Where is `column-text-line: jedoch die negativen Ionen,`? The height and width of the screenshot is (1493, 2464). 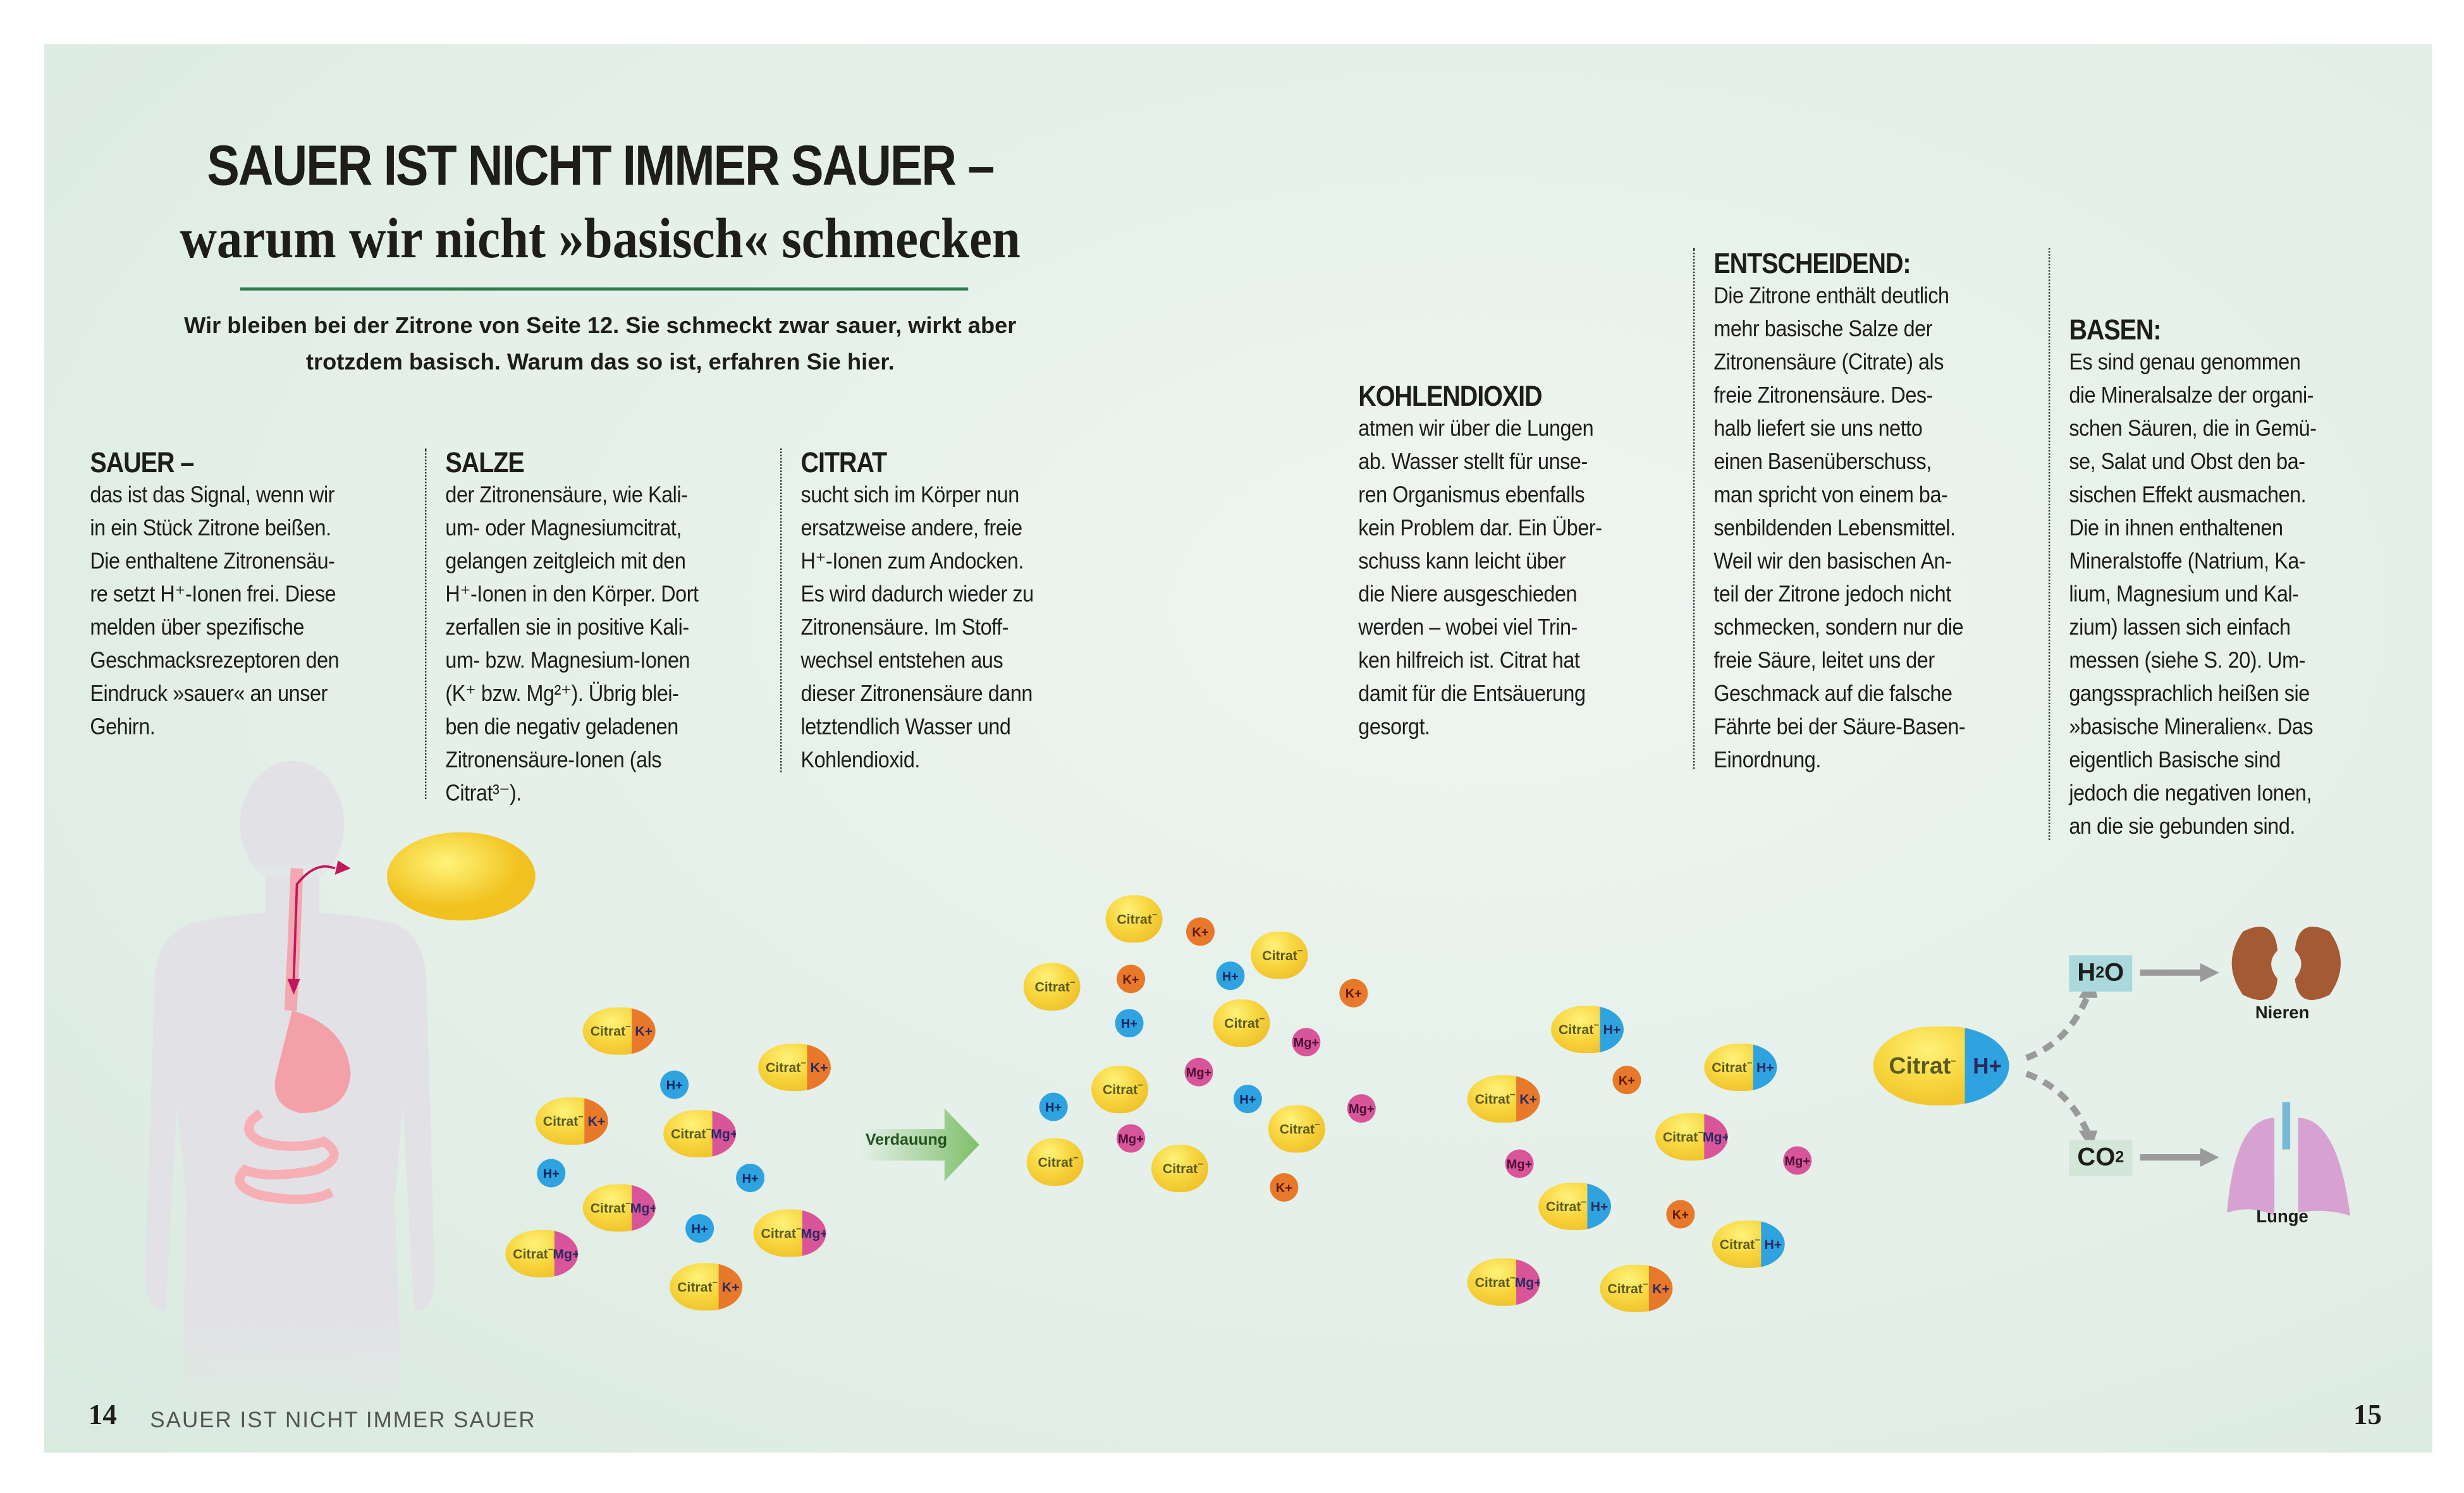 column-text-line: jedoch die negativen Ionen, is located at coordinates (2190, 794).